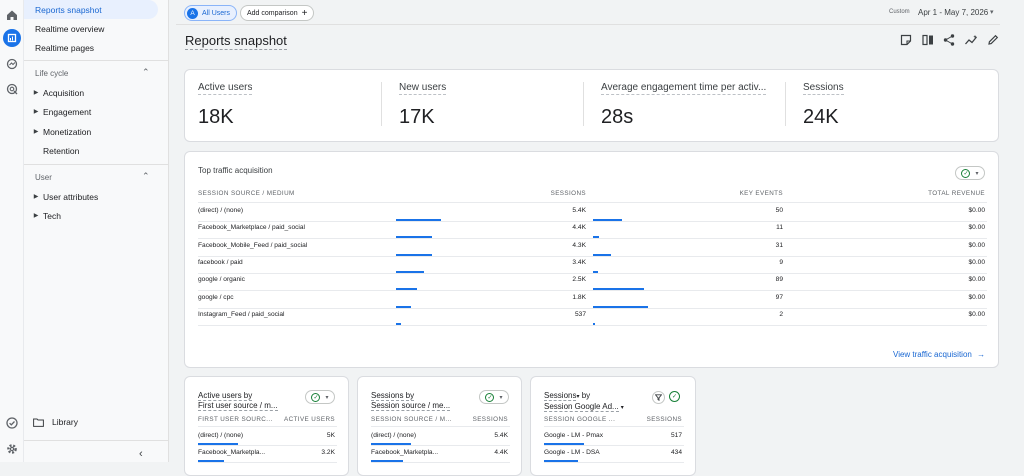 This screenshot has height=476, width=1024. I want to click on collapse-chevron-left-icon: ‹, so click(141, 454).